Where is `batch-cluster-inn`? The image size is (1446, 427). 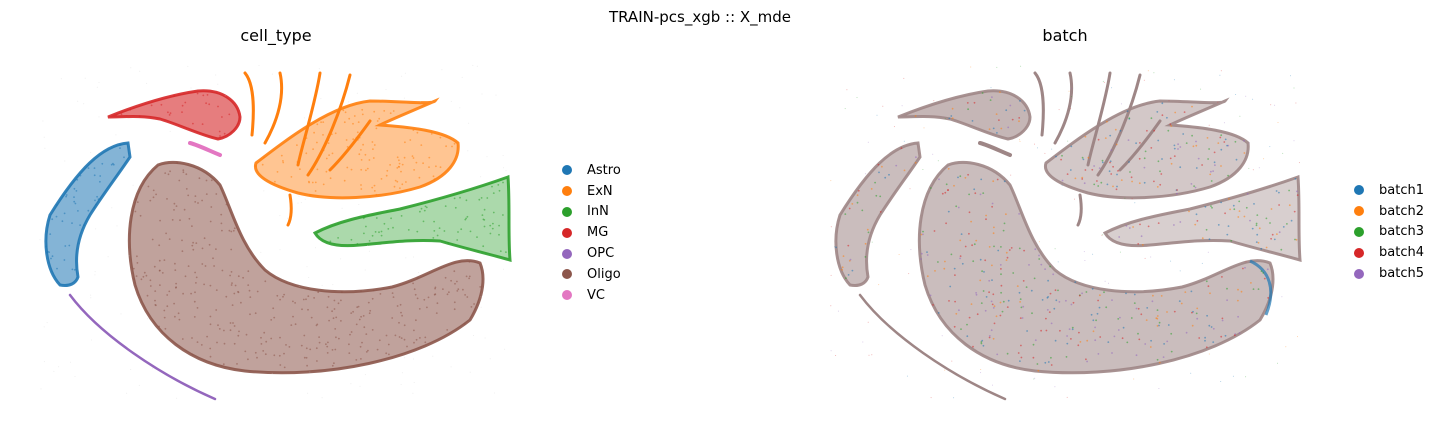 batch-cluster-inn is located at coordinates (1202, 218).